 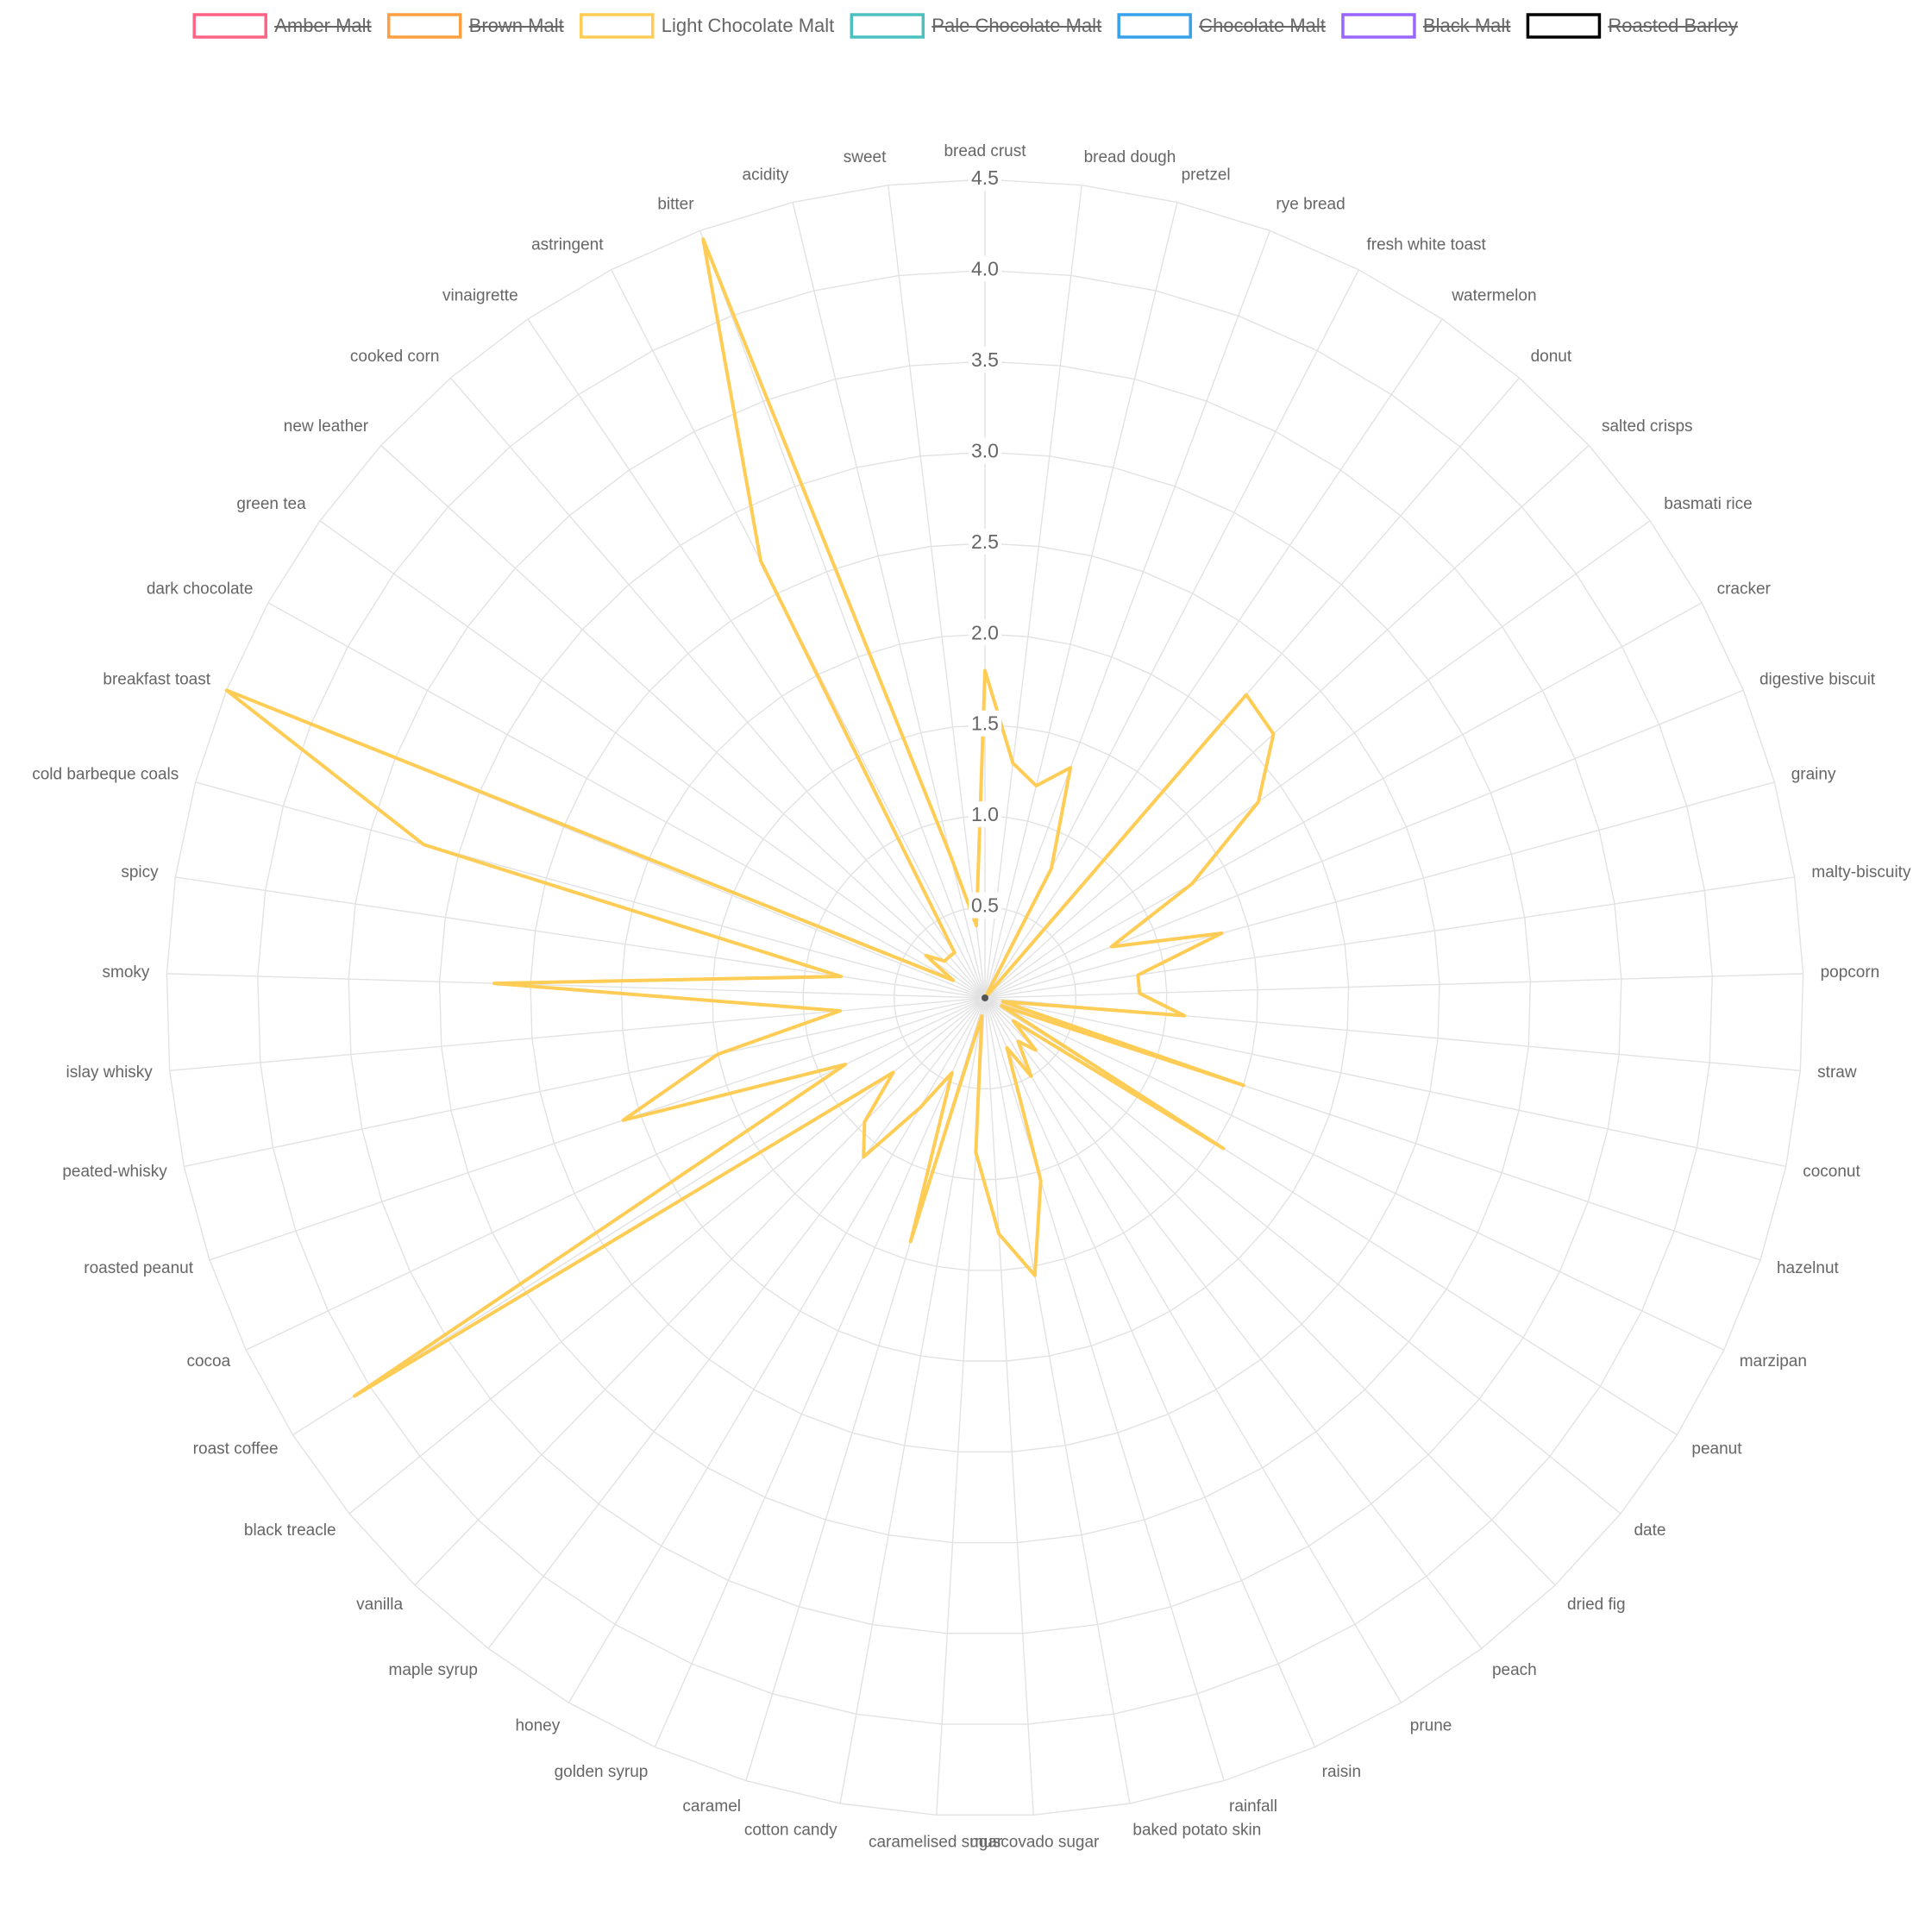 I want to click on r-tick-label: 1.0, so click(x=985, y=814).